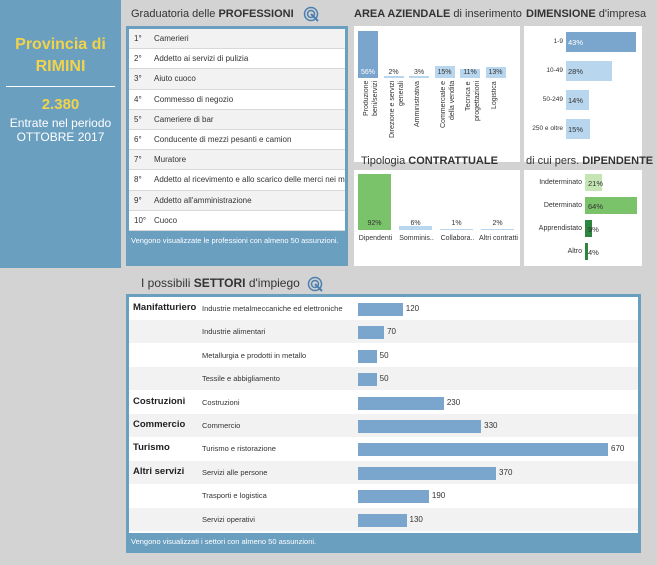  What do you see at coordinates (385, 161) in the screenshot?
I see `contract-title-prefix: Tipologia` at bounding box center [385, 161].